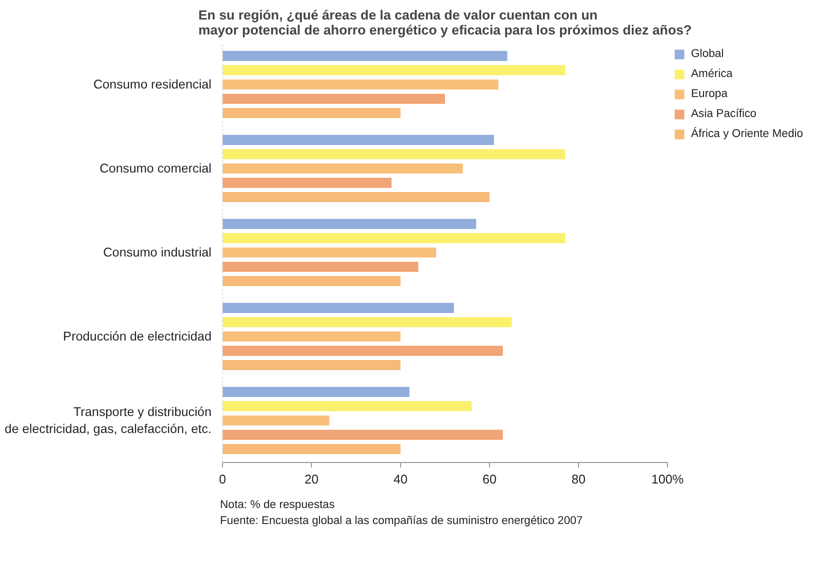 The height and width of the screenshot is (573, 827). Describe the element at coordinates (156, 169) in the screenshot. I see `y-tick-label: Consumo comercial` at that location.